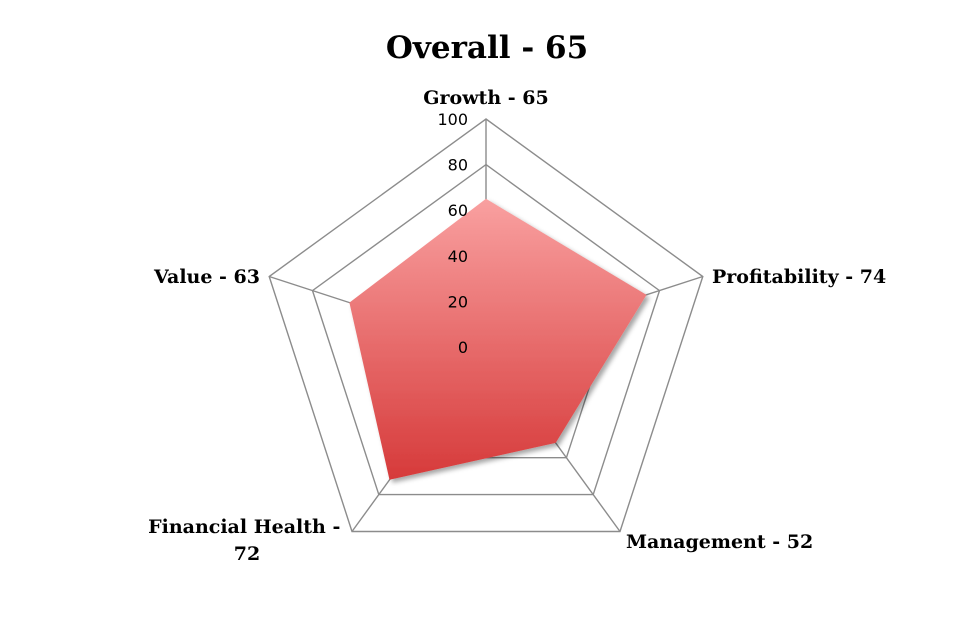 The height and width of the screenshot is (625, 974). Describe the element at coordinates (247, 554) in the screenshot. I see `category-label-financial-health-line2: 72` at that location.